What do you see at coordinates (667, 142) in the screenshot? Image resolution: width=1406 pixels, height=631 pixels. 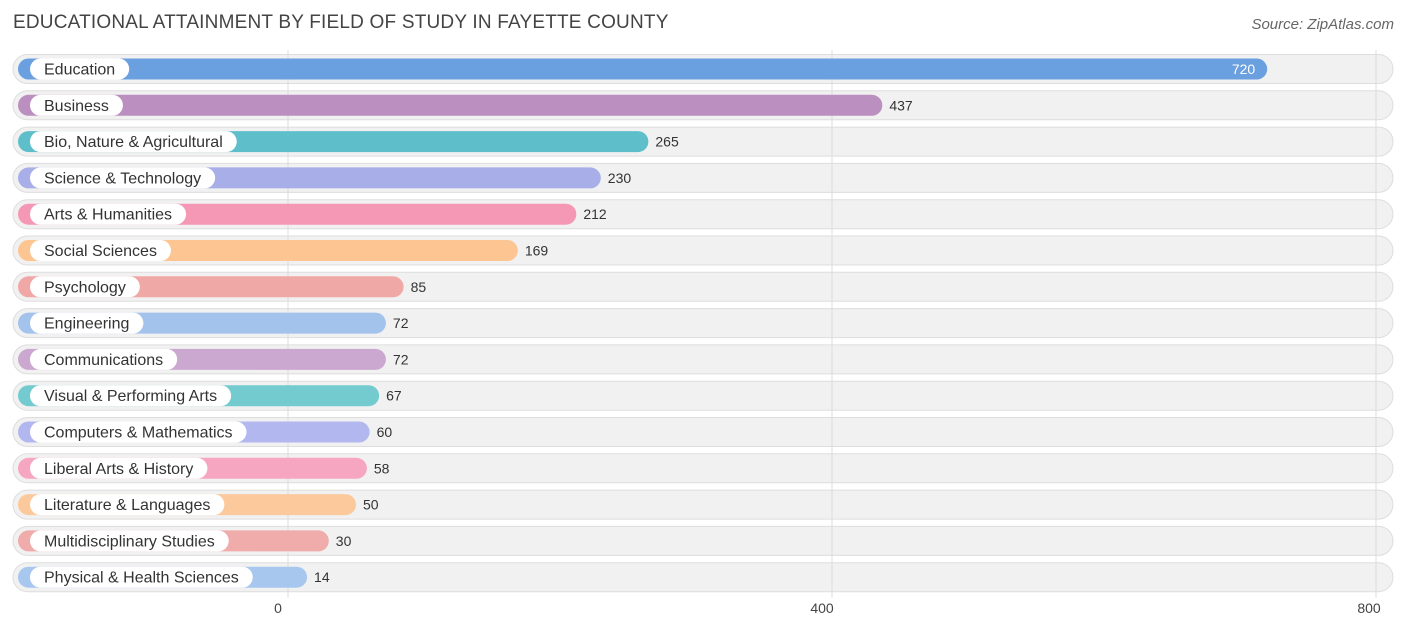 I see `value-label: 265` at bounding box center [667, 142].